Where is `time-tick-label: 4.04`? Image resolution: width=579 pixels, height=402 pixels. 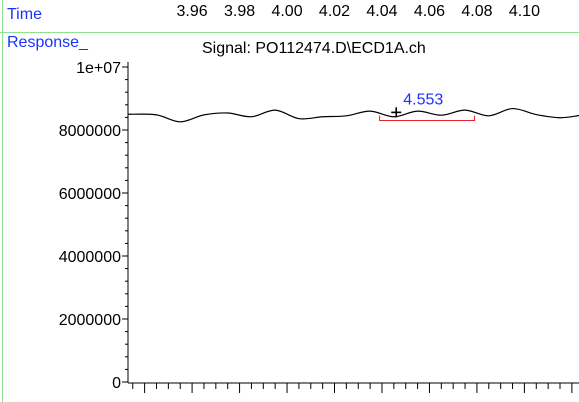
time-tick-label: 4.04 is located at coordinates (382, 11).